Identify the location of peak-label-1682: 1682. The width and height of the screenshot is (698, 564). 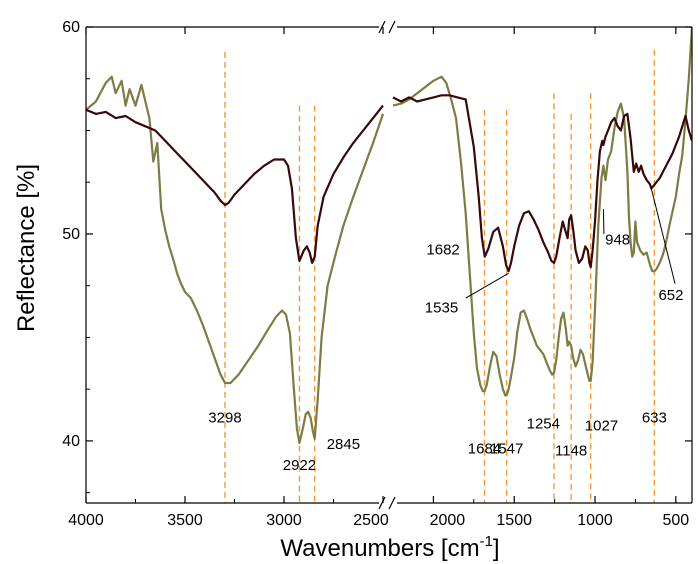
(442, 250).